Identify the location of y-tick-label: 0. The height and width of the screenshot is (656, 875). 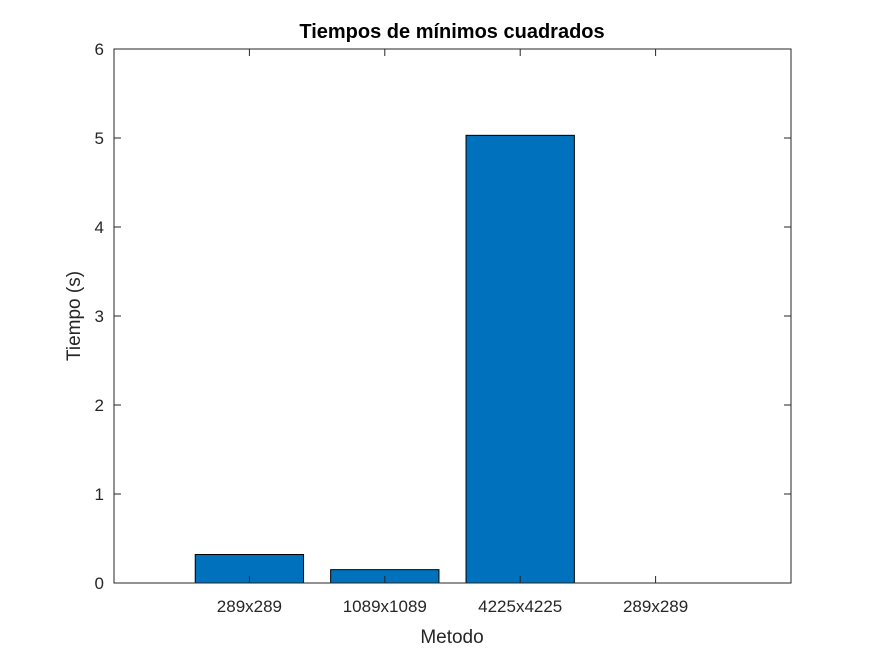
(99, 583).